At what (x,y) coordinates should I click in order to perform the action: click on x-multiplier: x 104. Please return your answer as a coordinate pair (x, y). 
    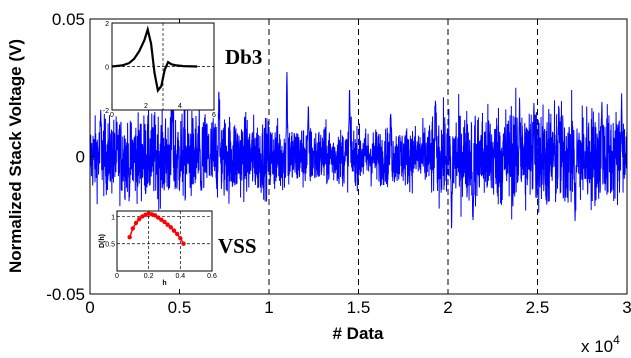
    Looking at the image, I should click on (600, 344).